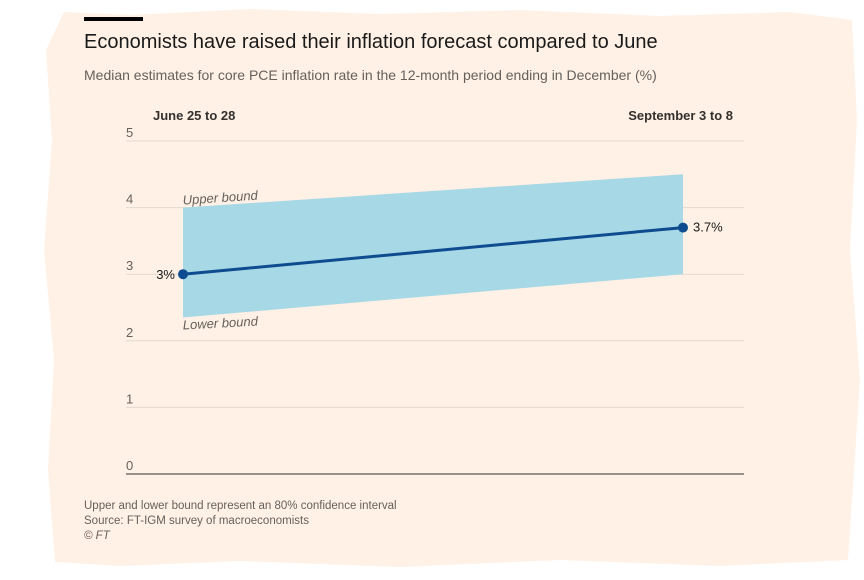 This screenshot has width=864, height=580. What do you see at coordinates (129, 465) in the screenshot?
I see `y-tick-label-0: 0` at bounding box center [129, 465].